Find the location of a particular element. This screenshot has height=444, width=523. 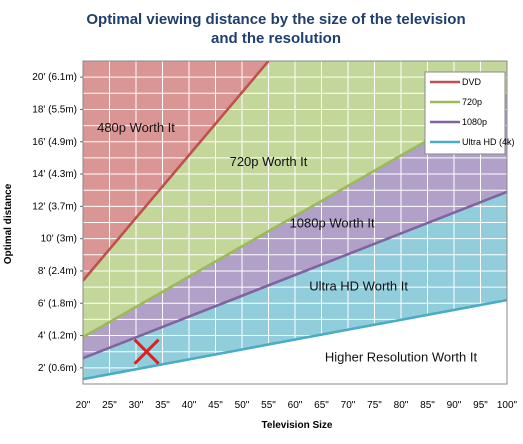

y-tick-label: 4' (1.2m) is located at coordinates (57, 336).